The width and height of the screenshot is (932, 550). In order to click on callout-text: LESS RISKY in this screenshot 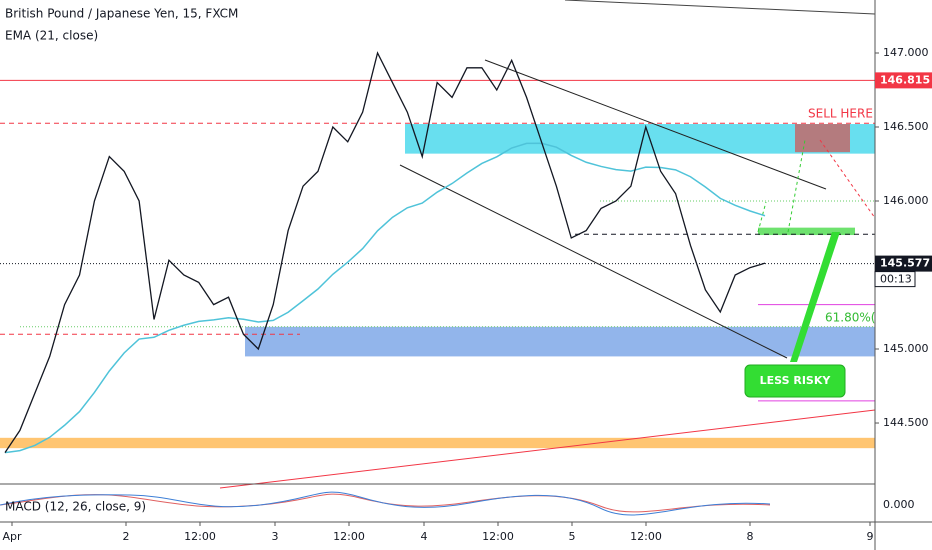, I will do `click(796, 380)`.